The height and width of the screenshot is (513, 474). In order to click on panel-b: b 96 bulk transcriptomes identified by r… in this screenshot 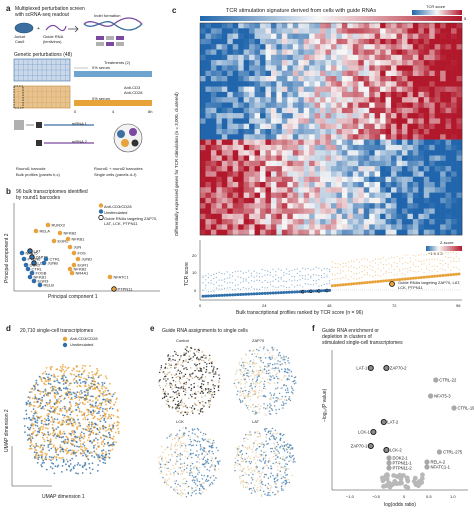, I will do `click(85, 245)`.